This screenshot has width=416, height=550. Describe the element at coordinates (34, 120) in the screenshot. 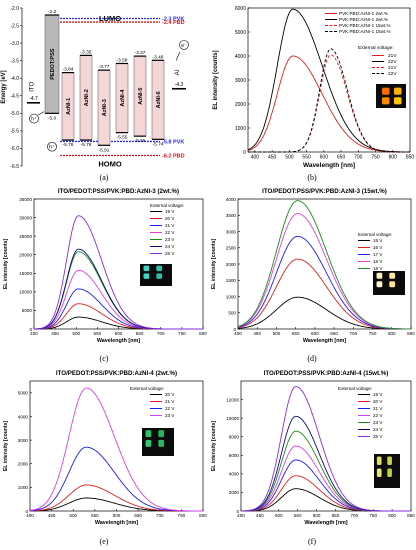

I see `hole-carrier-1-label: h⁺` at that location.